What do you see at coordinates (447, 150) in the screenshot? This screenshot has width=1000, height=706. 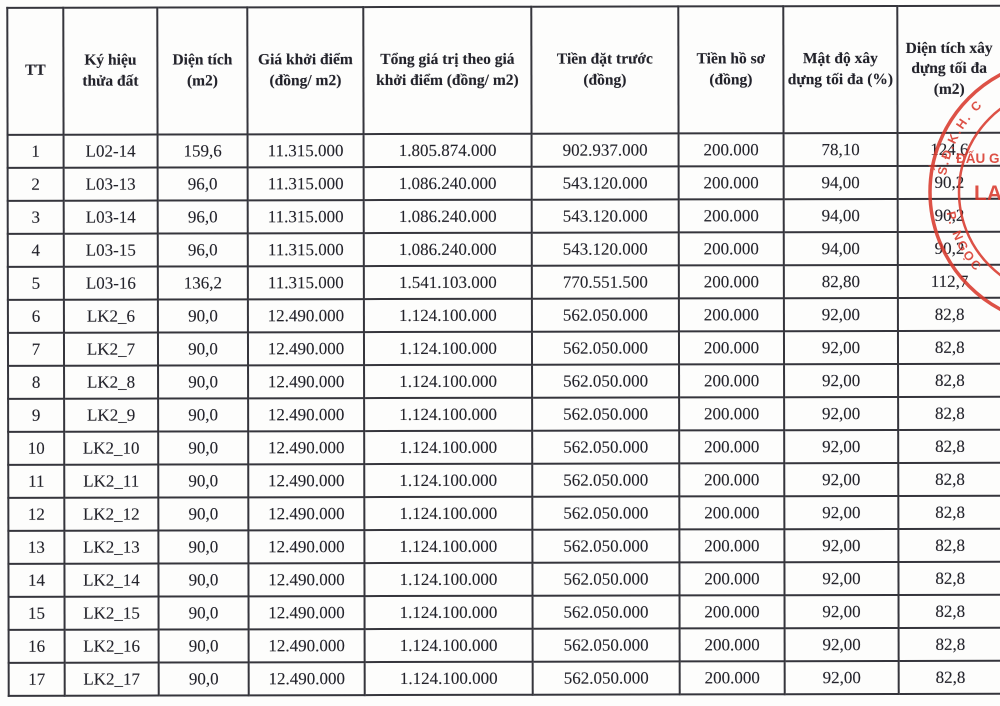 I see `table-cell: 1.805.874.000` at bounding box center [447, 150].